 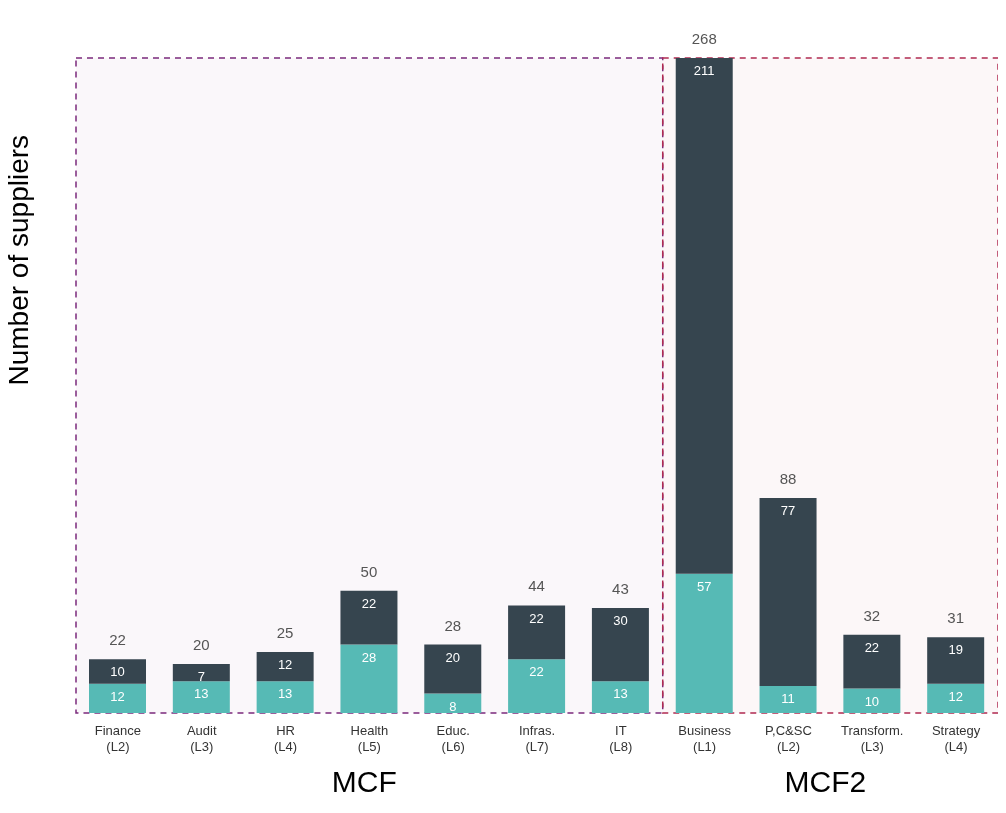 I want to click on x-tick-label: Transform. (L3), so click(x=872, y=738).